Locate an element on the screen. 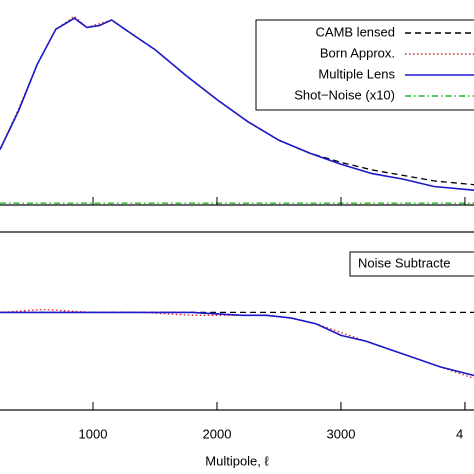 The height and width of the screenshot is (474, 474). x-tick-label: 1000 is located at coordinates (93, 433).